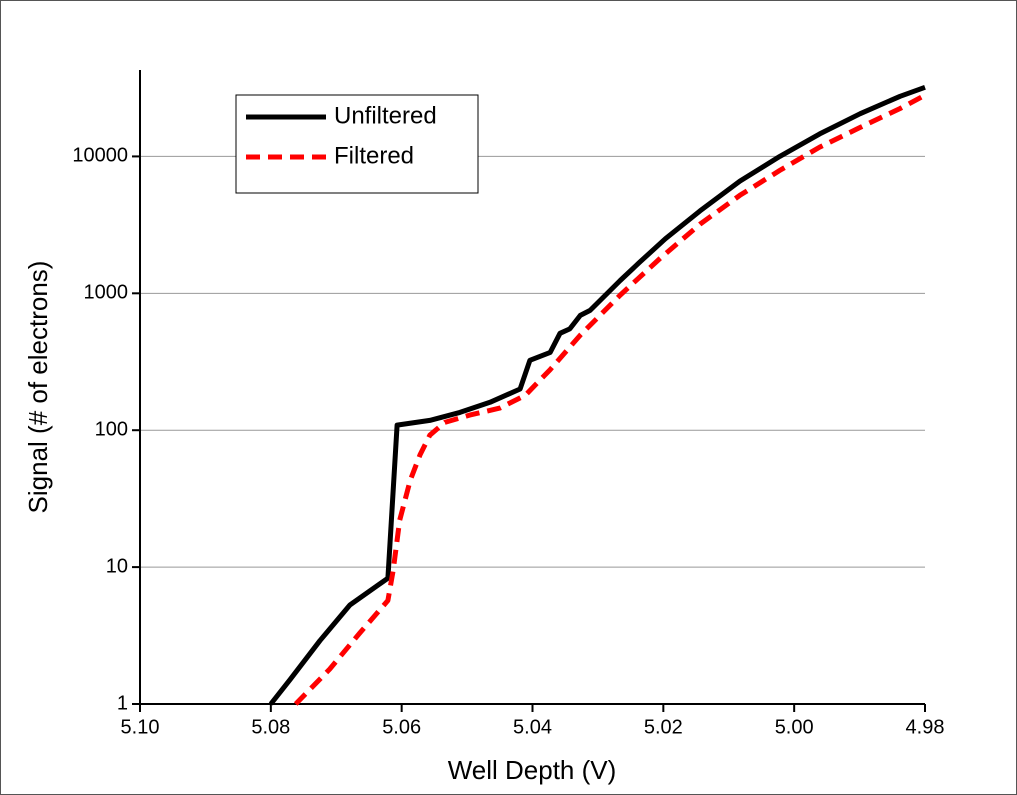 The image size is (1017, 795). What do you see at coordinates (122, 703) in the screenshot?
I see `y-tick-label: 1` at bounding box center [122, 703].